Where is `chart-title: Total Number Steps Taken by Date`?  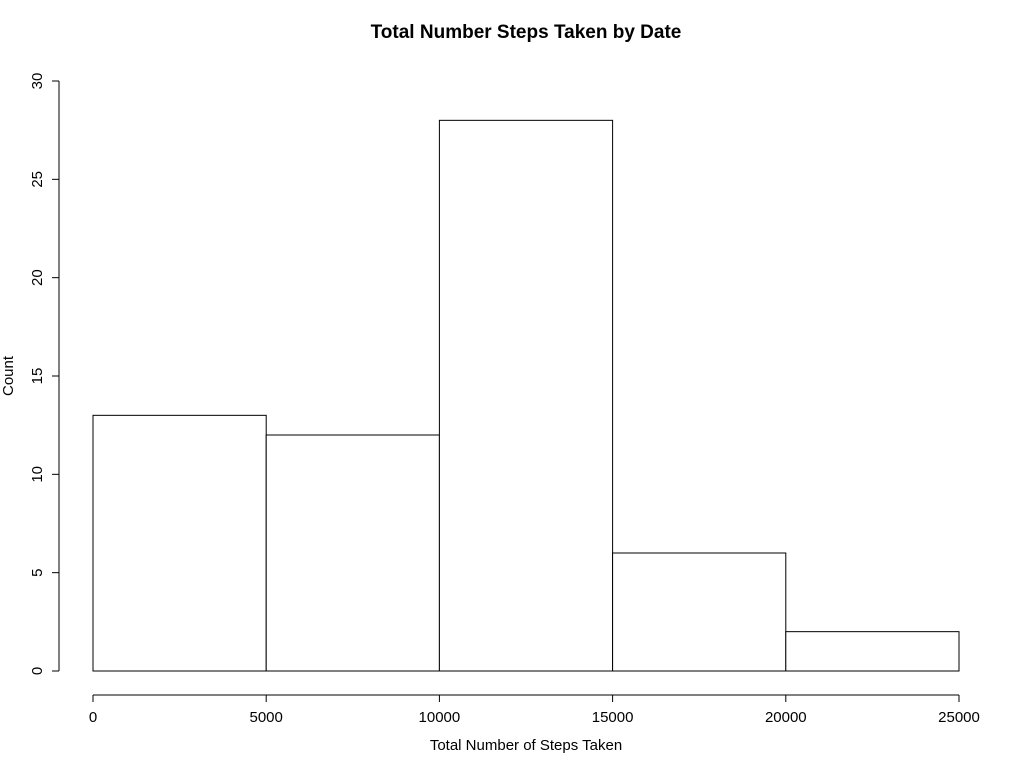
chart-title: Total Number Steps Taken by Date is located at coordinates (526, 32).